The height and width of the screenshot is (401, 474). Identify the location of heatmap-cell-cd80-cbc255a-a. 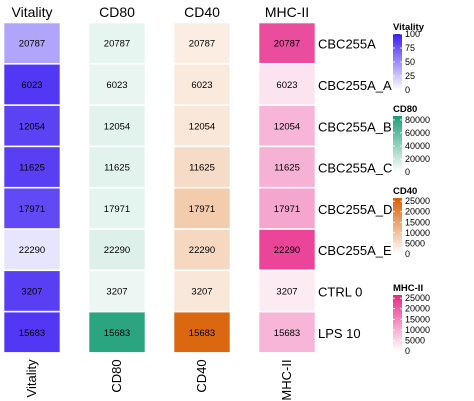
(117, 84).